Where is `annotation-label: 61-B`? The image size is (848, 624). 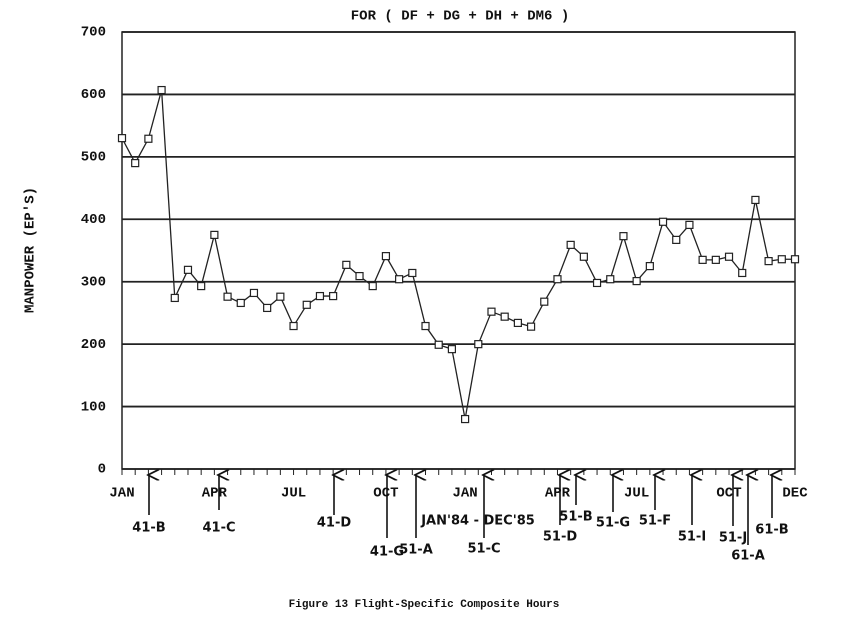
annotation-label: 61-B is located at coordinates (771, 530).